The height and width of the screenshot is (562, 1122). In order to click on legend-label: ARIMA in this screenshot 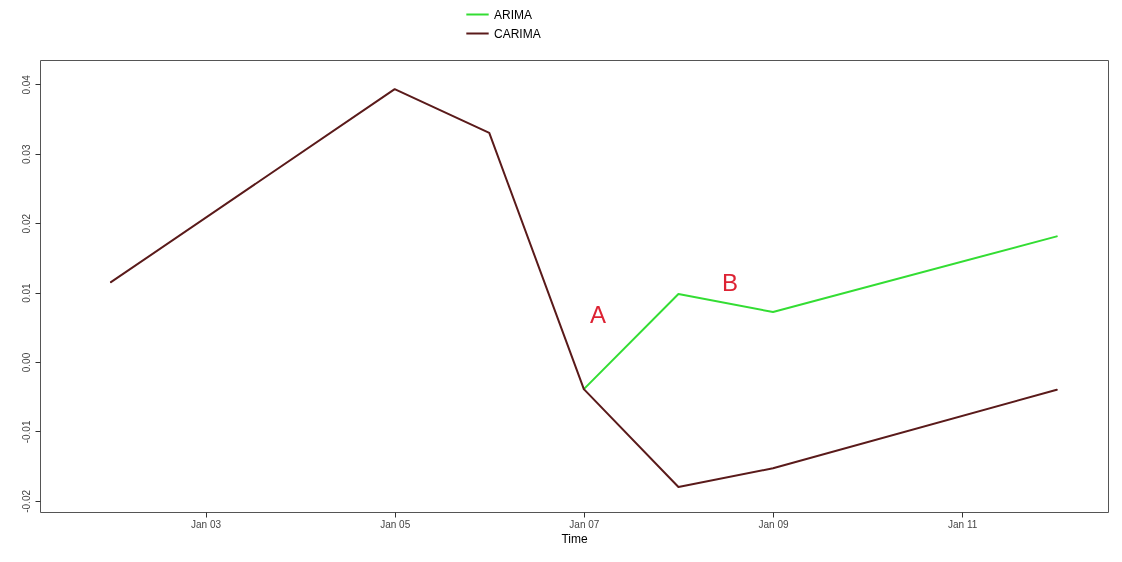, I will do `click(513, 14)`.